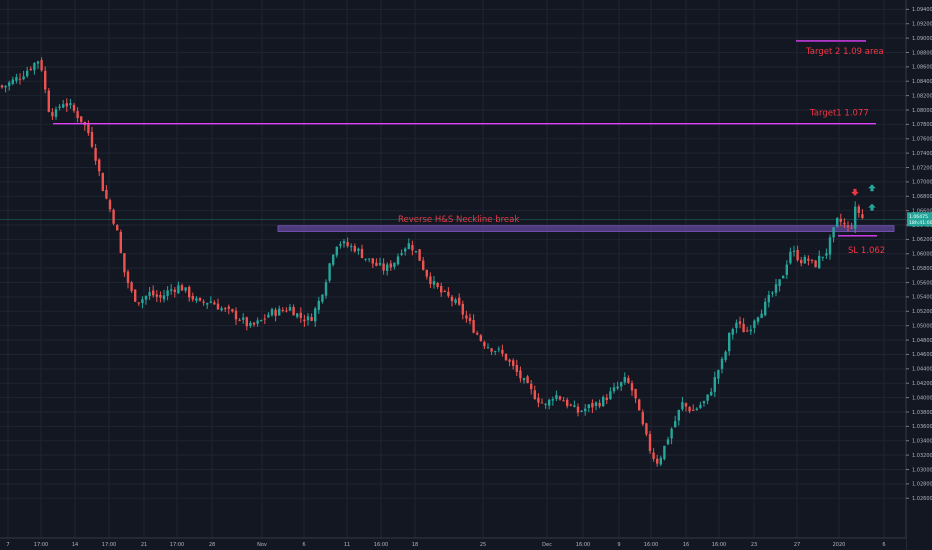 The width and height of the screenshot is (932, 550). Describe the element at coordinates (922, 154) in the screenshot. I see `y-tick-label: 1.07400` at that location.